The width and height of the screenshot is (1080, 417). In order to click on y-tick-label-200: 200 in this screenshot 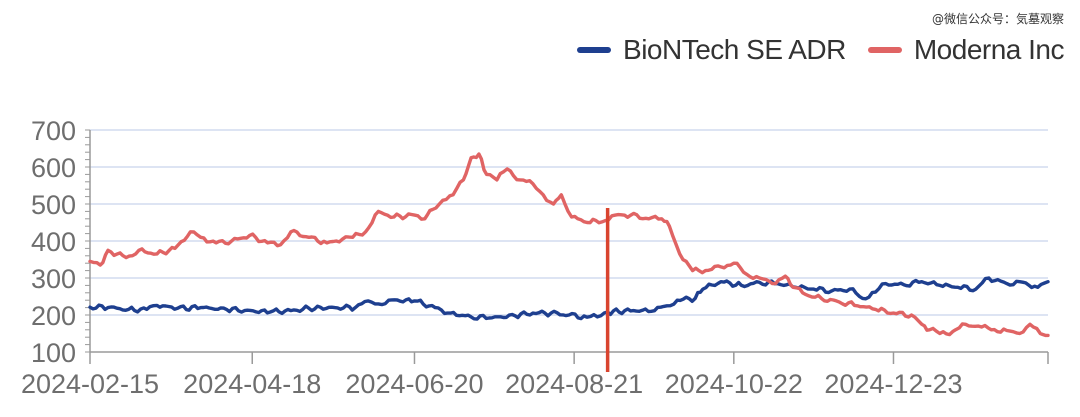, I will do `click(53, 316)`.